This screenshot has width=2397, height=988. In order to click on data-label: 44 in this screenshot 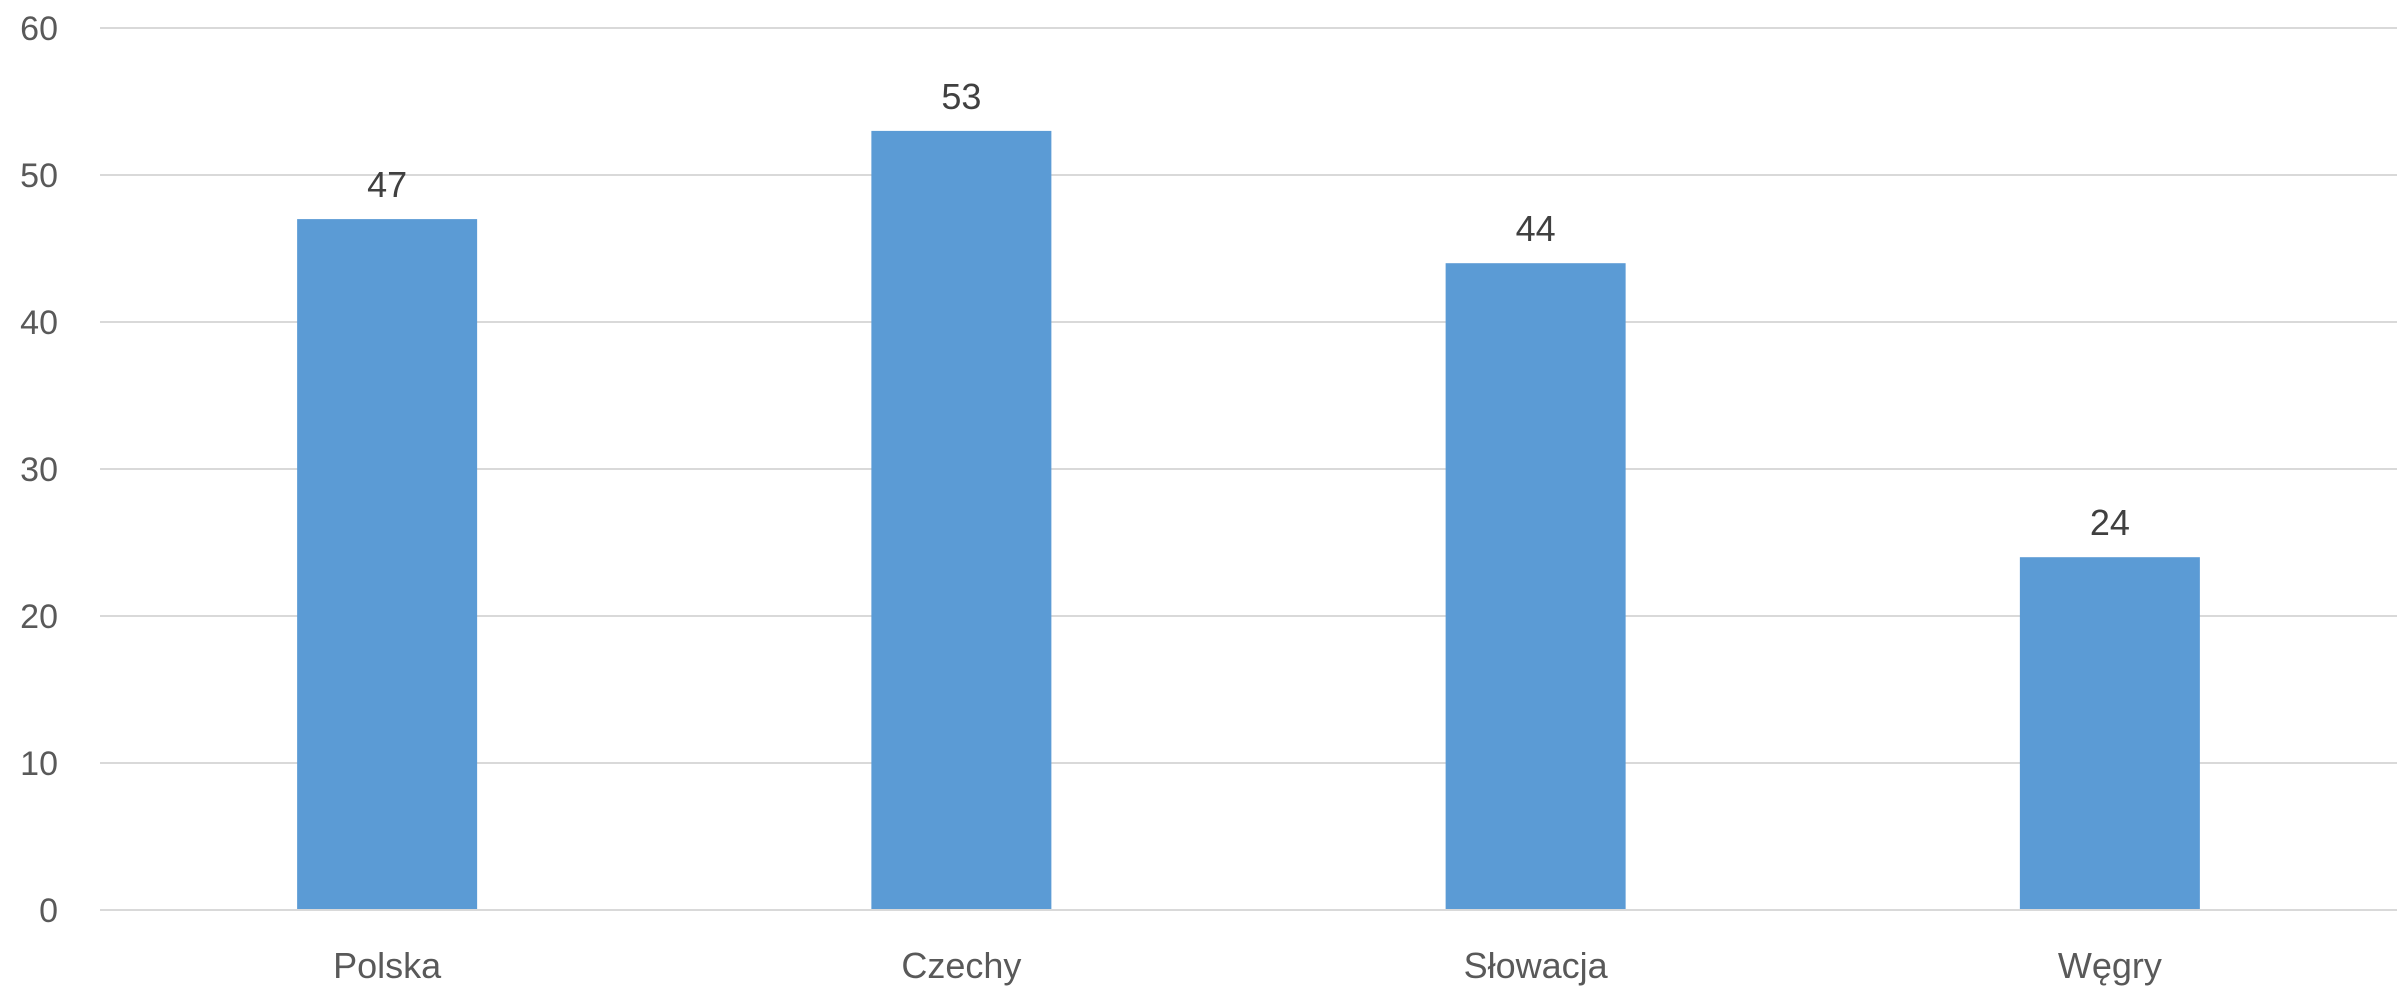, I will do `click(1536, 228)`.